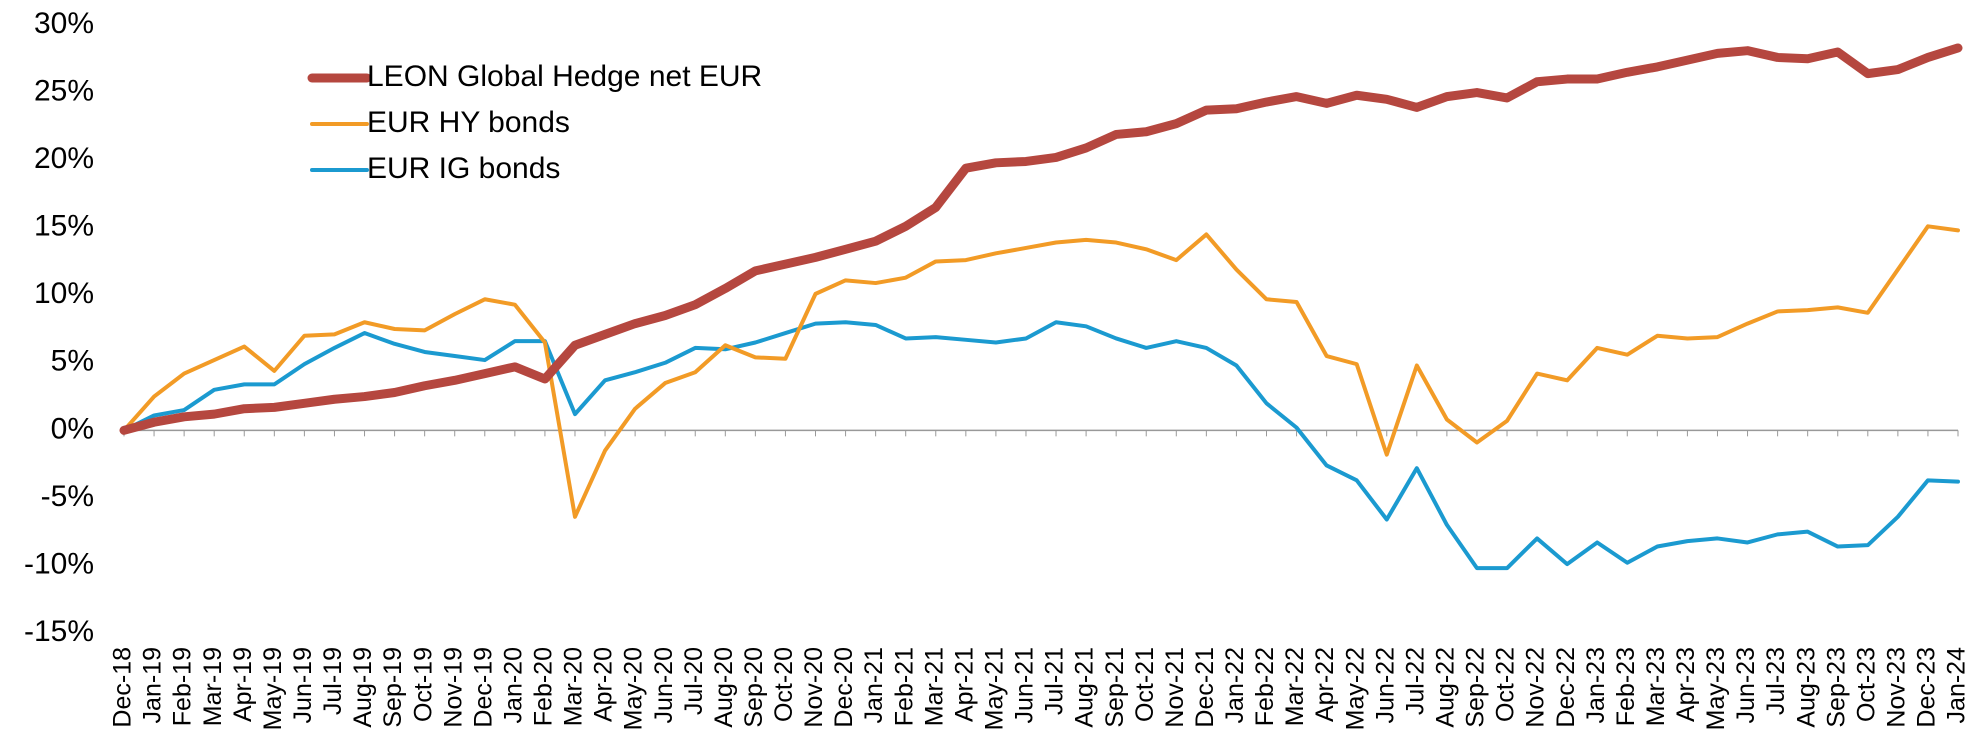 The height and width of the screenshot is (744, 1974). Describe the element at coordinates (183, 686) in the screenshot. I see `x-tick-label: Feb-19` at that location.